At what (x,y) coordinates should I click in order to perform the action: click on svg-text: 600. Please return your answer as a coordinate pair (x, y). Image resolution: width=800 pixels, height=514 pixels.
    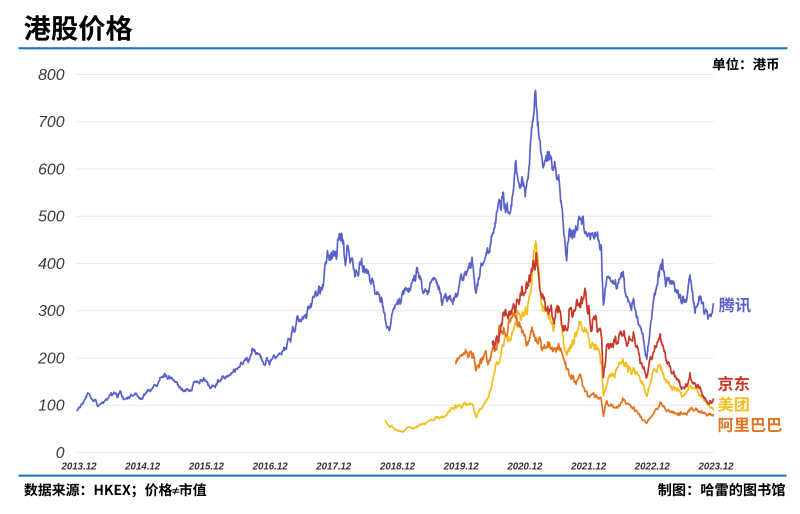
    Looking at the image, I should click on (51, 169).